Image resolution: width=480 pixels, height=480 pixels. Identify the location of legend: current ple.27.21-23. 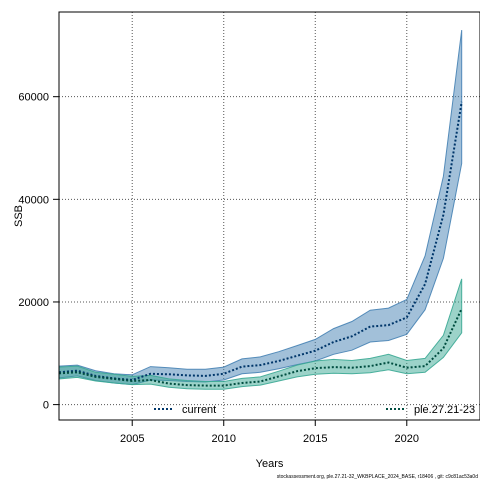
(314, 410).